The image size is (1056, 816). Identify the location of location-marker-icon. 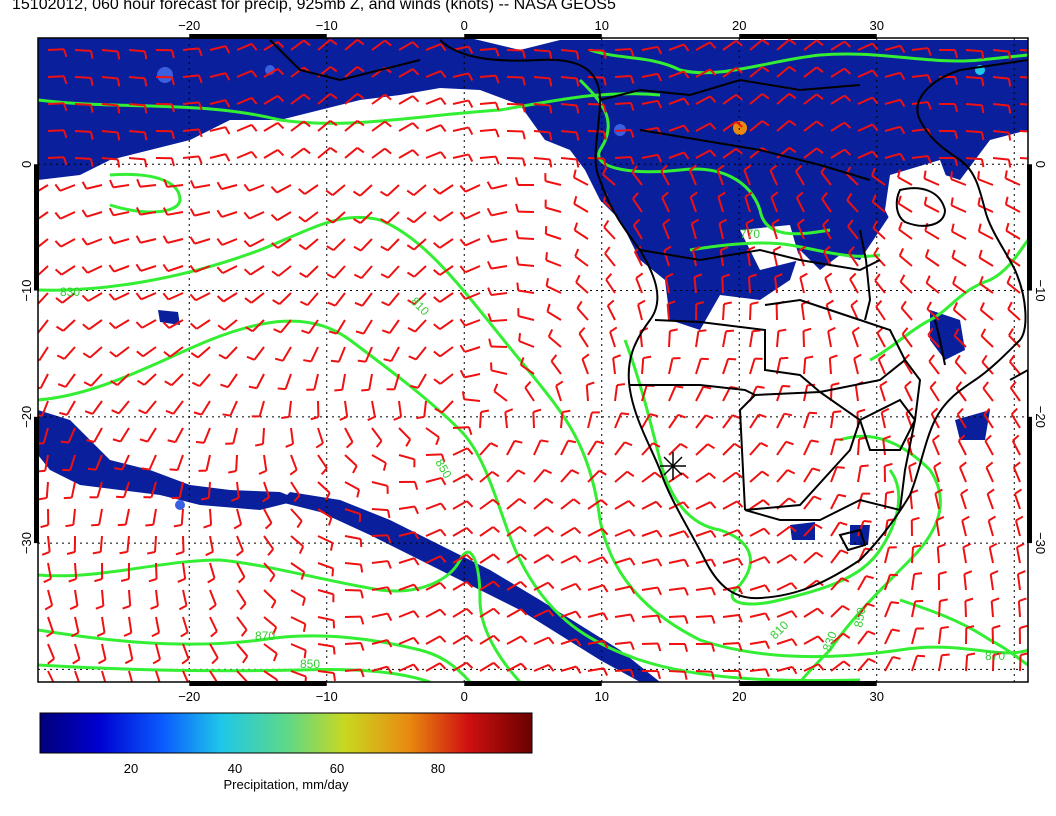
(673, 466).